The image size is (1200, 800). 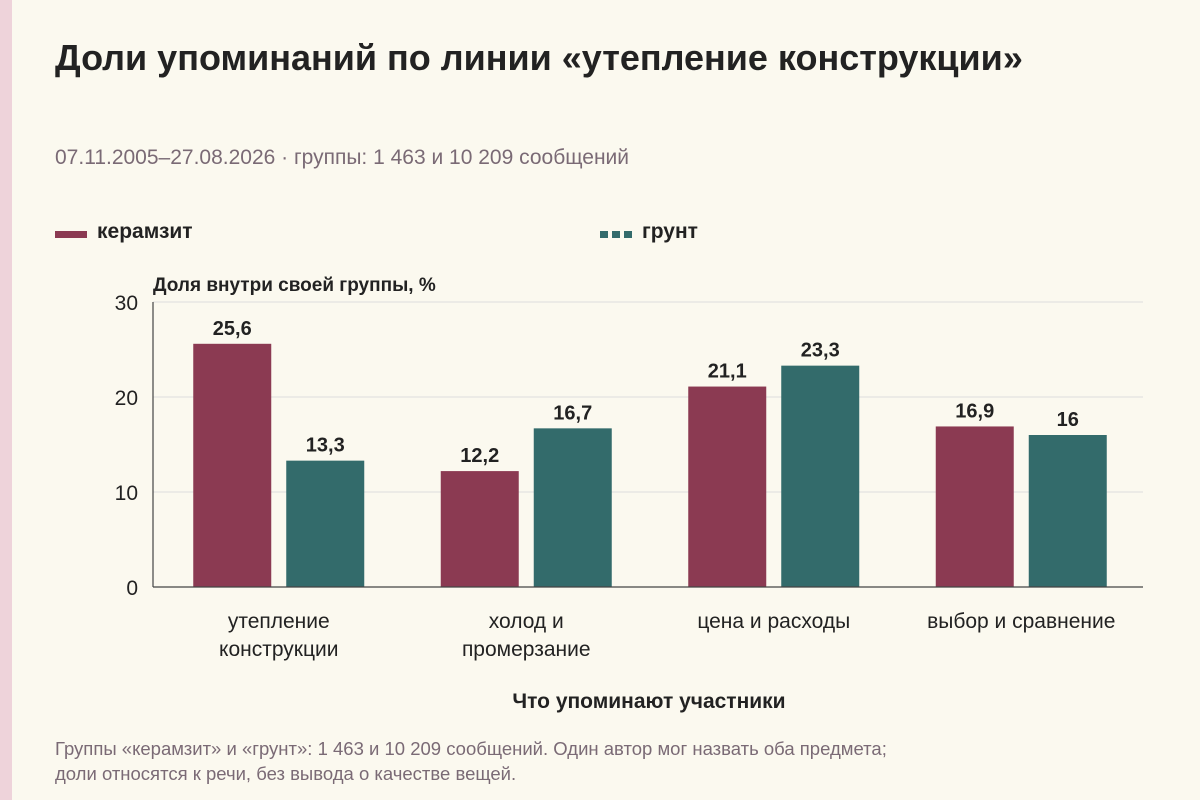 What do you see at coordinates (278, 635) in the screenshot?
I see `x-tick-label: утепление конструкции` at bounding box center [278, 635].